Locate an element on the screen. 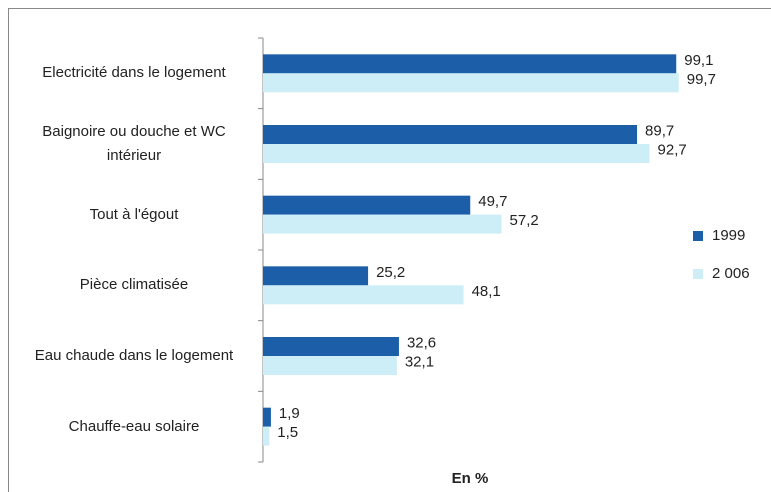  value-label: 49,7 is located at coordinates (492, 201).